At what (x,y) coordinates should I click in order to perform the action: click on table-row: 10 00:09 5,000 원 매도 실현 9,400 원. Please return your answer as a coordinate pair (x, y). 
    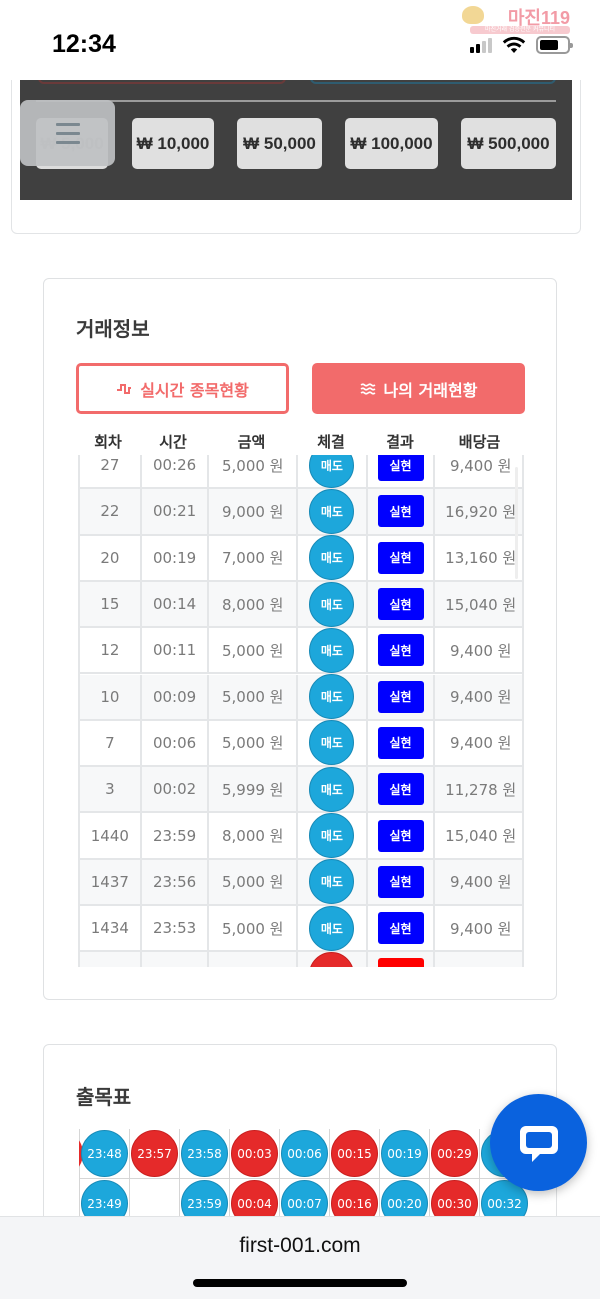
    Looking at the image, I should click on (301, 697).